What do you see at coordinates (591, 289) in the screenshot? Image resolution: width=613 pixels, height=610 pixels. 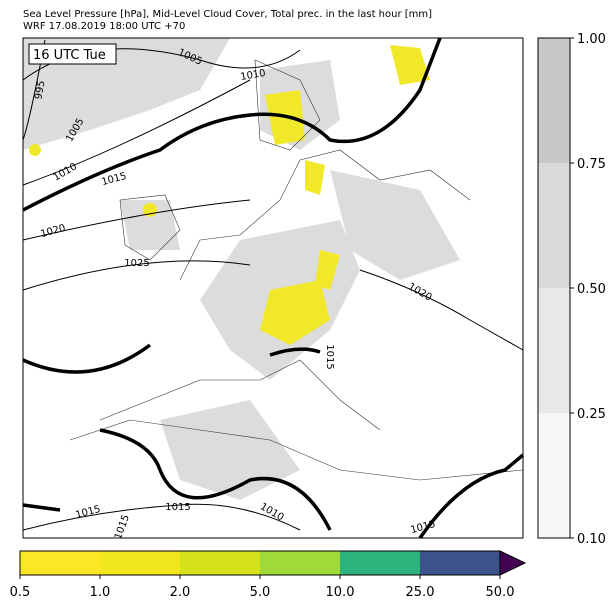 I see `colorbar-tick-label: 0.50` at bounding box center [591, 289].